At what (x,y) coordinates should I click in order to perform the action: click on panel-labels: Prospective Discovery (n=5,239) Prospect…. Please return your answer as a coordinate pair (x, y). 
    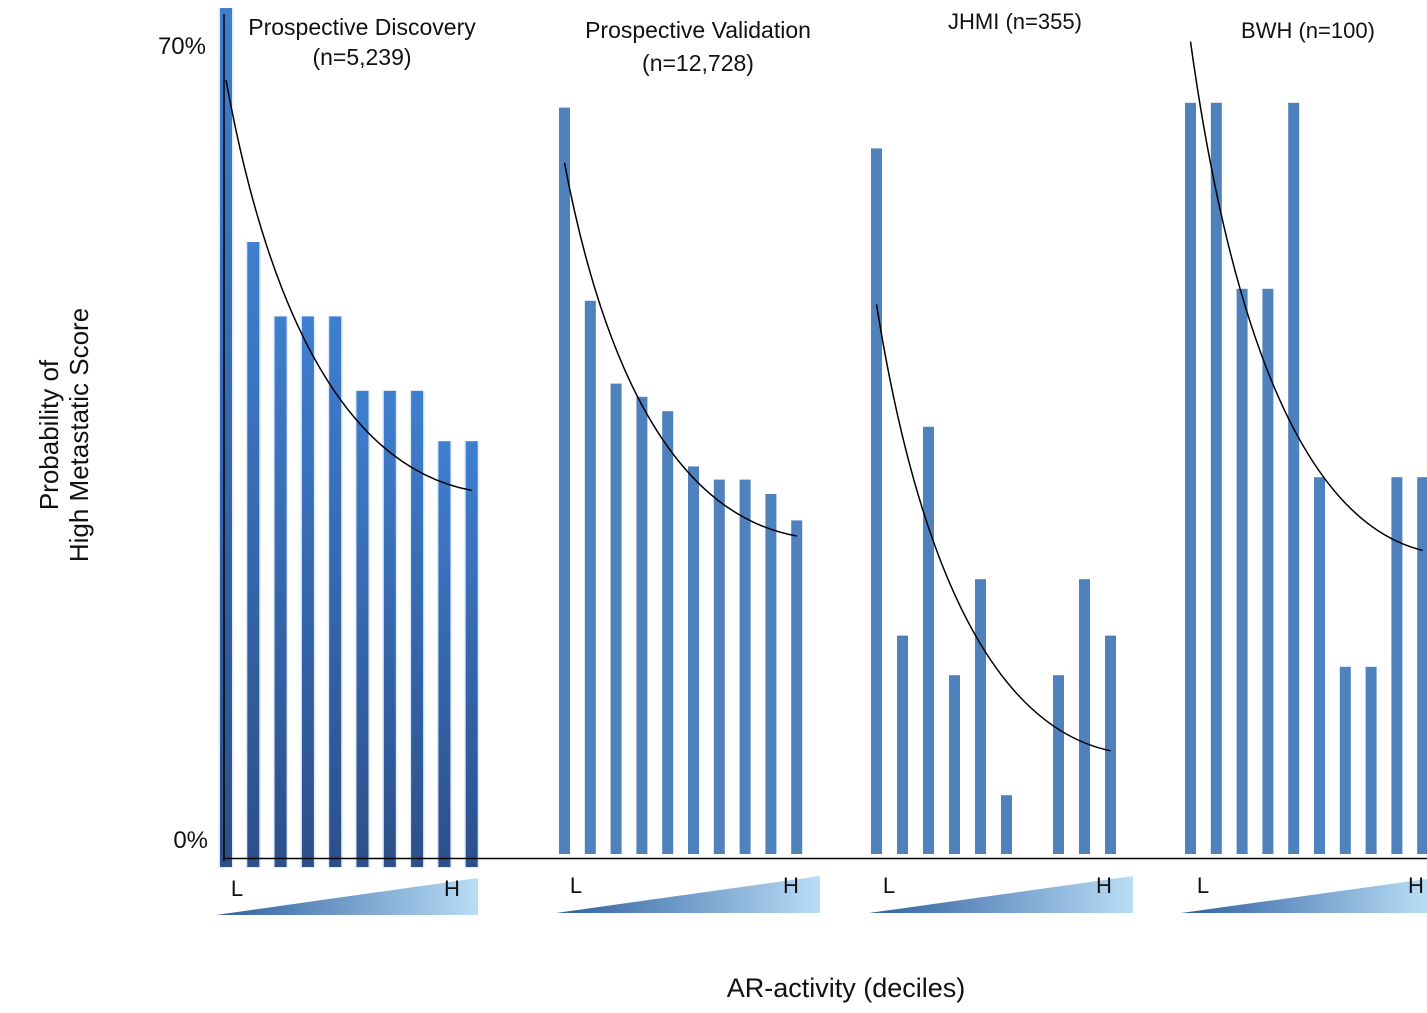
    Looking at the image, I should click on (811, 42).